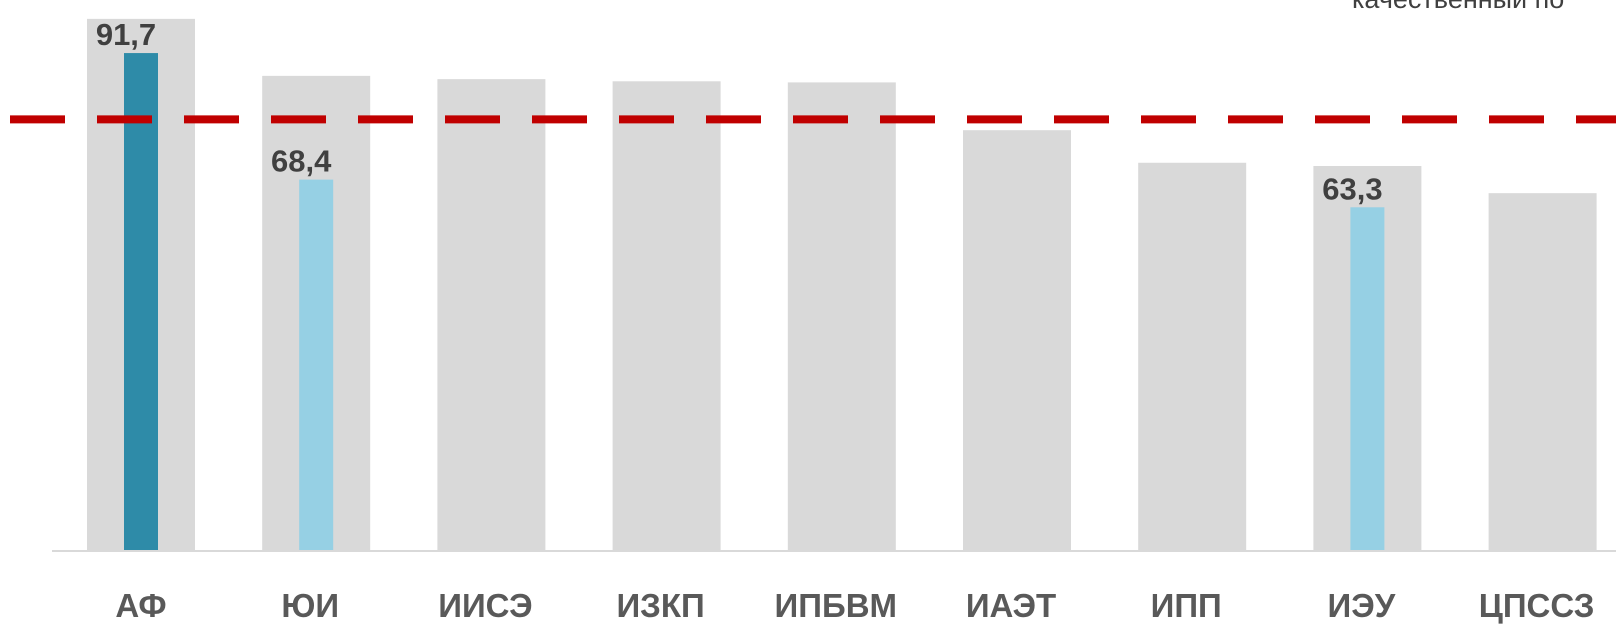 The width and height of the screenshot is (1616, 626). What do you see at coordinates (836, 605) in the screenshot?
I see `category-label: ИПБВМ` at bounding box center [836, 605].